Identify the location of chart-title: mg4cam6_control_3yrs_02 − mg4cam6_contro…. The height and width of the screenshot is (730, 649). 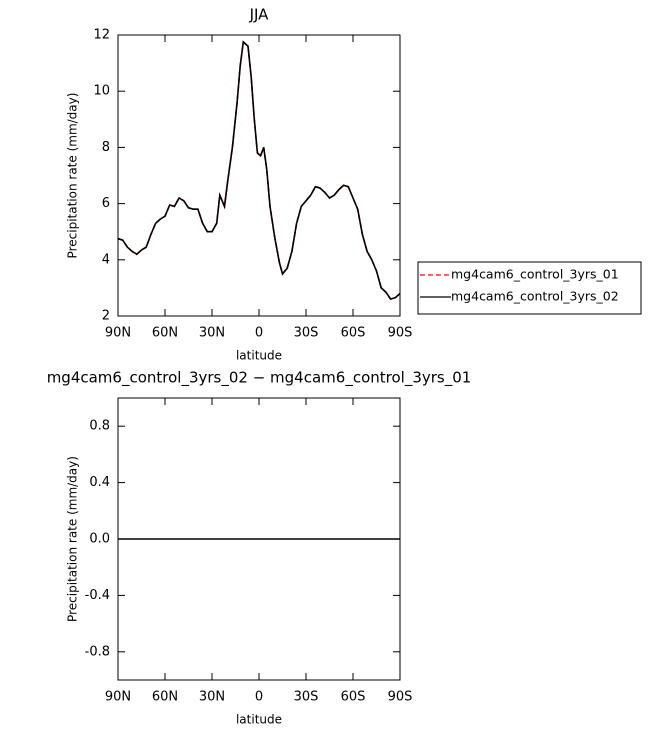
(259, 378).